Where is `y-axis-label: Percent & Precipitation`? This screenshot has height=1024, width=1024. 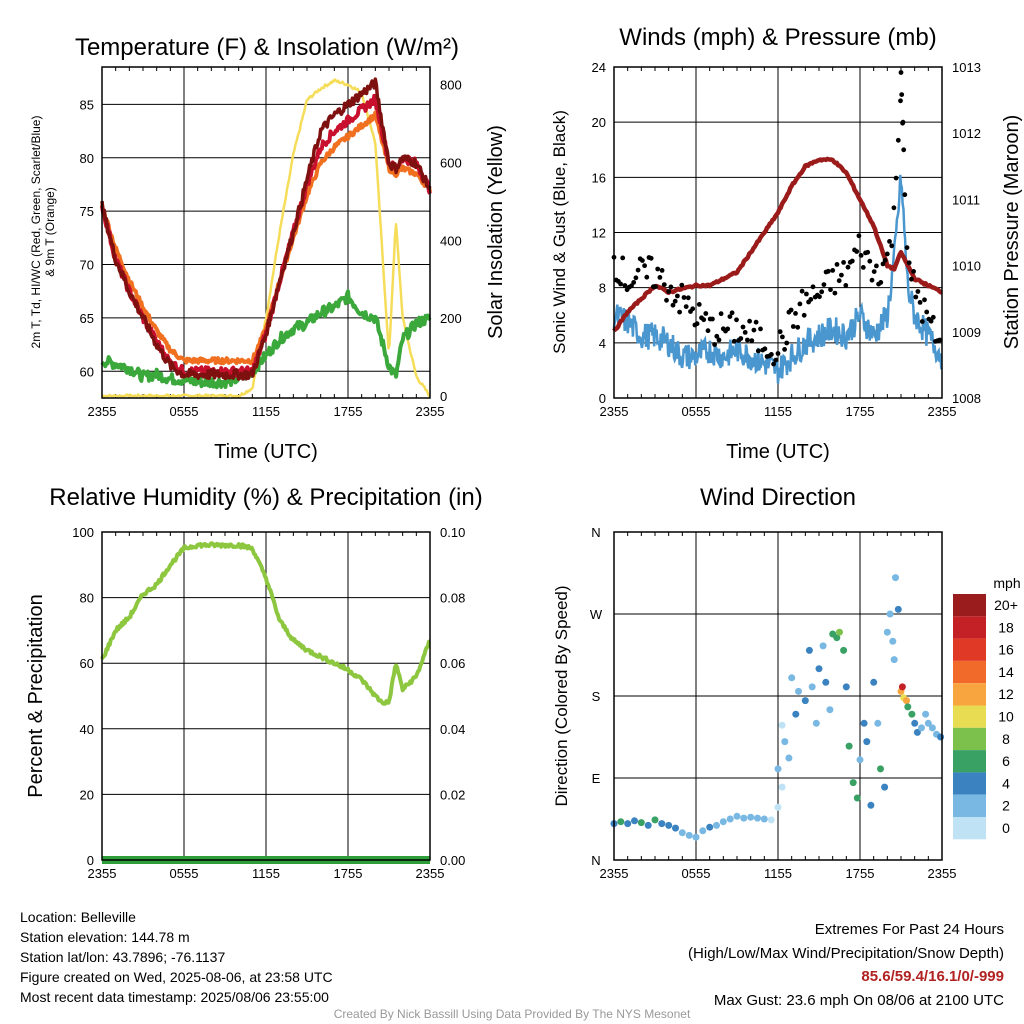
y-axis-label: Percent & Precipitation is located at coordinates (36, 695).